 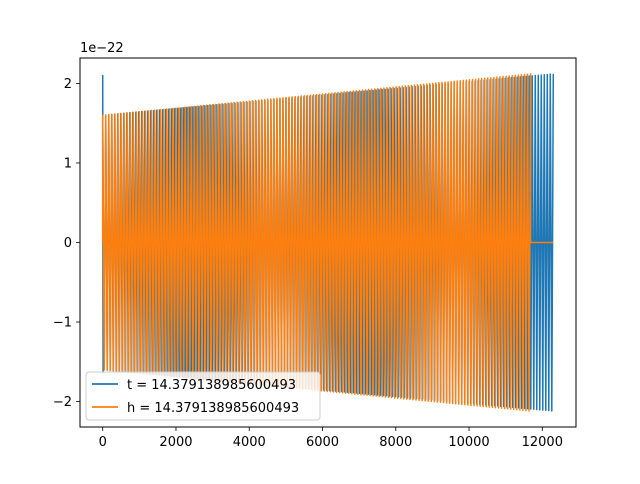 What do you see at coordinates (68, 84) in the screenshot?
I see `y-tick-label: 2` at bounding box center [68, 84].